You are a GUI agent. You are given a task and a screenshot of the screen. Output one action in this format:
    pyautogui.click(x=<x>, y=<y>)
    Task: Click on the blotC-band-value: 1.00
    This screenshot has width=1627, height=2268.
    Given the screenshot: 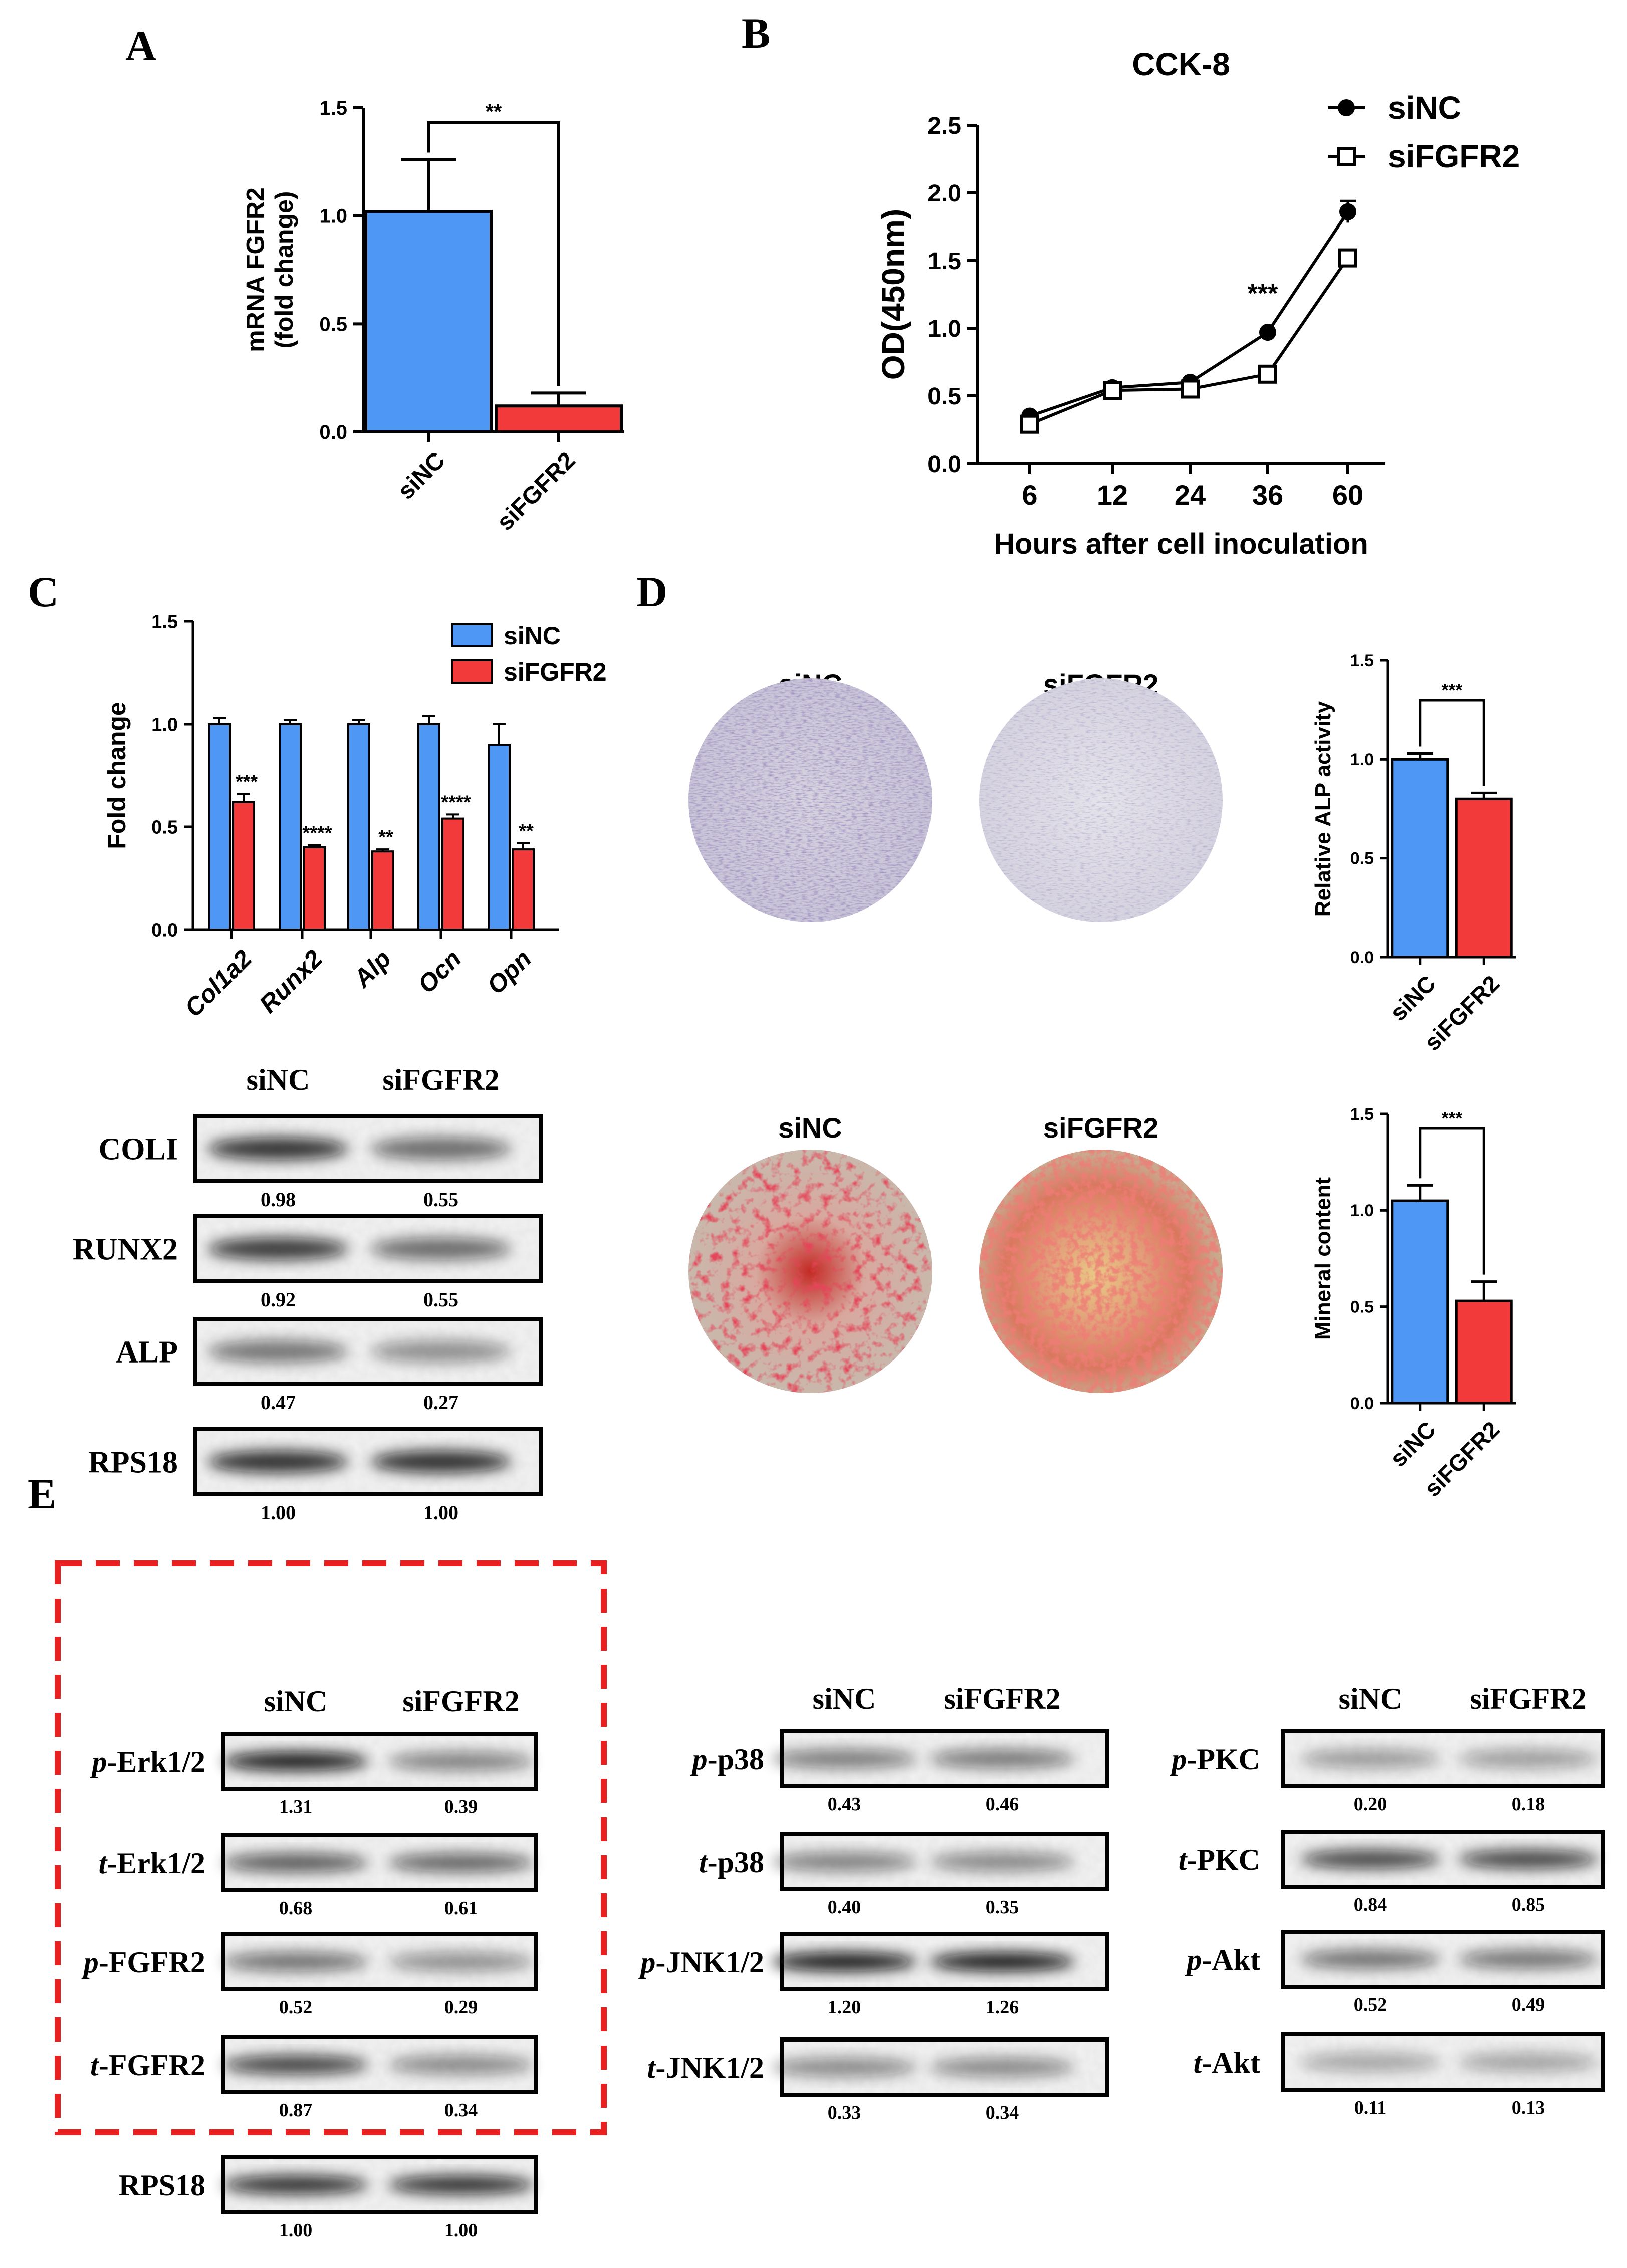 What is the action you would take?
    pyautogui.click(x=279, y=1512)
    